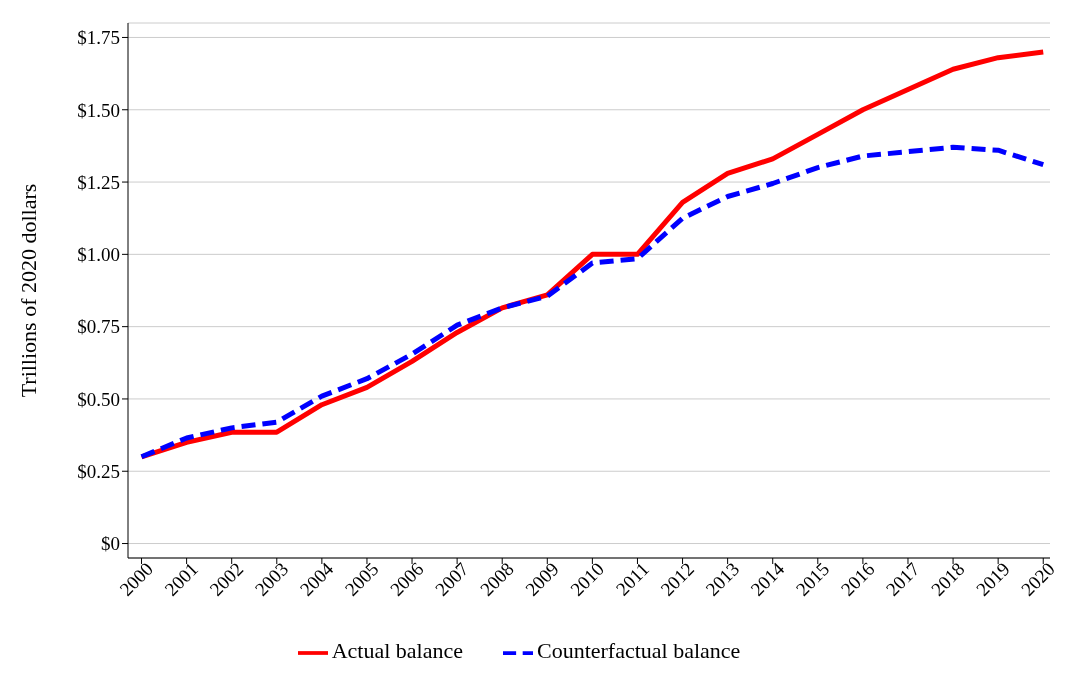  Describe the element at coordinates (28, 290) in the screenshot. I see `y-axis-title: Trillions of 2020 dollars` at that location.